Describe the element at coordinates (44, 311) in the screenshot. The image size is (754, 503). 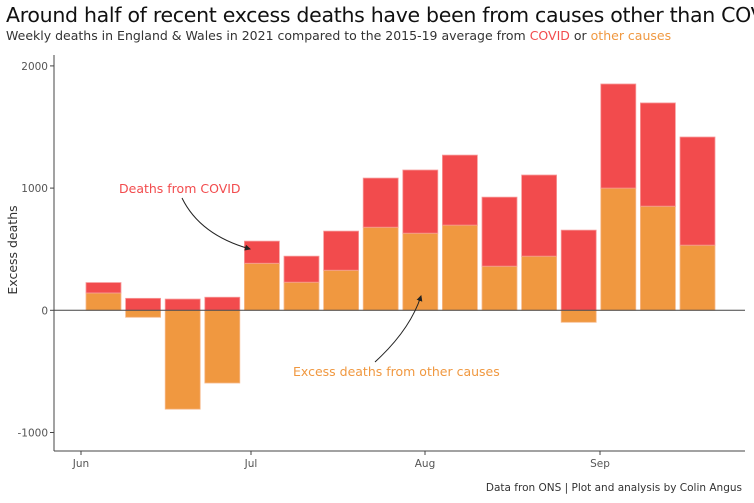
I see `y-tick-label: 0` at that location.